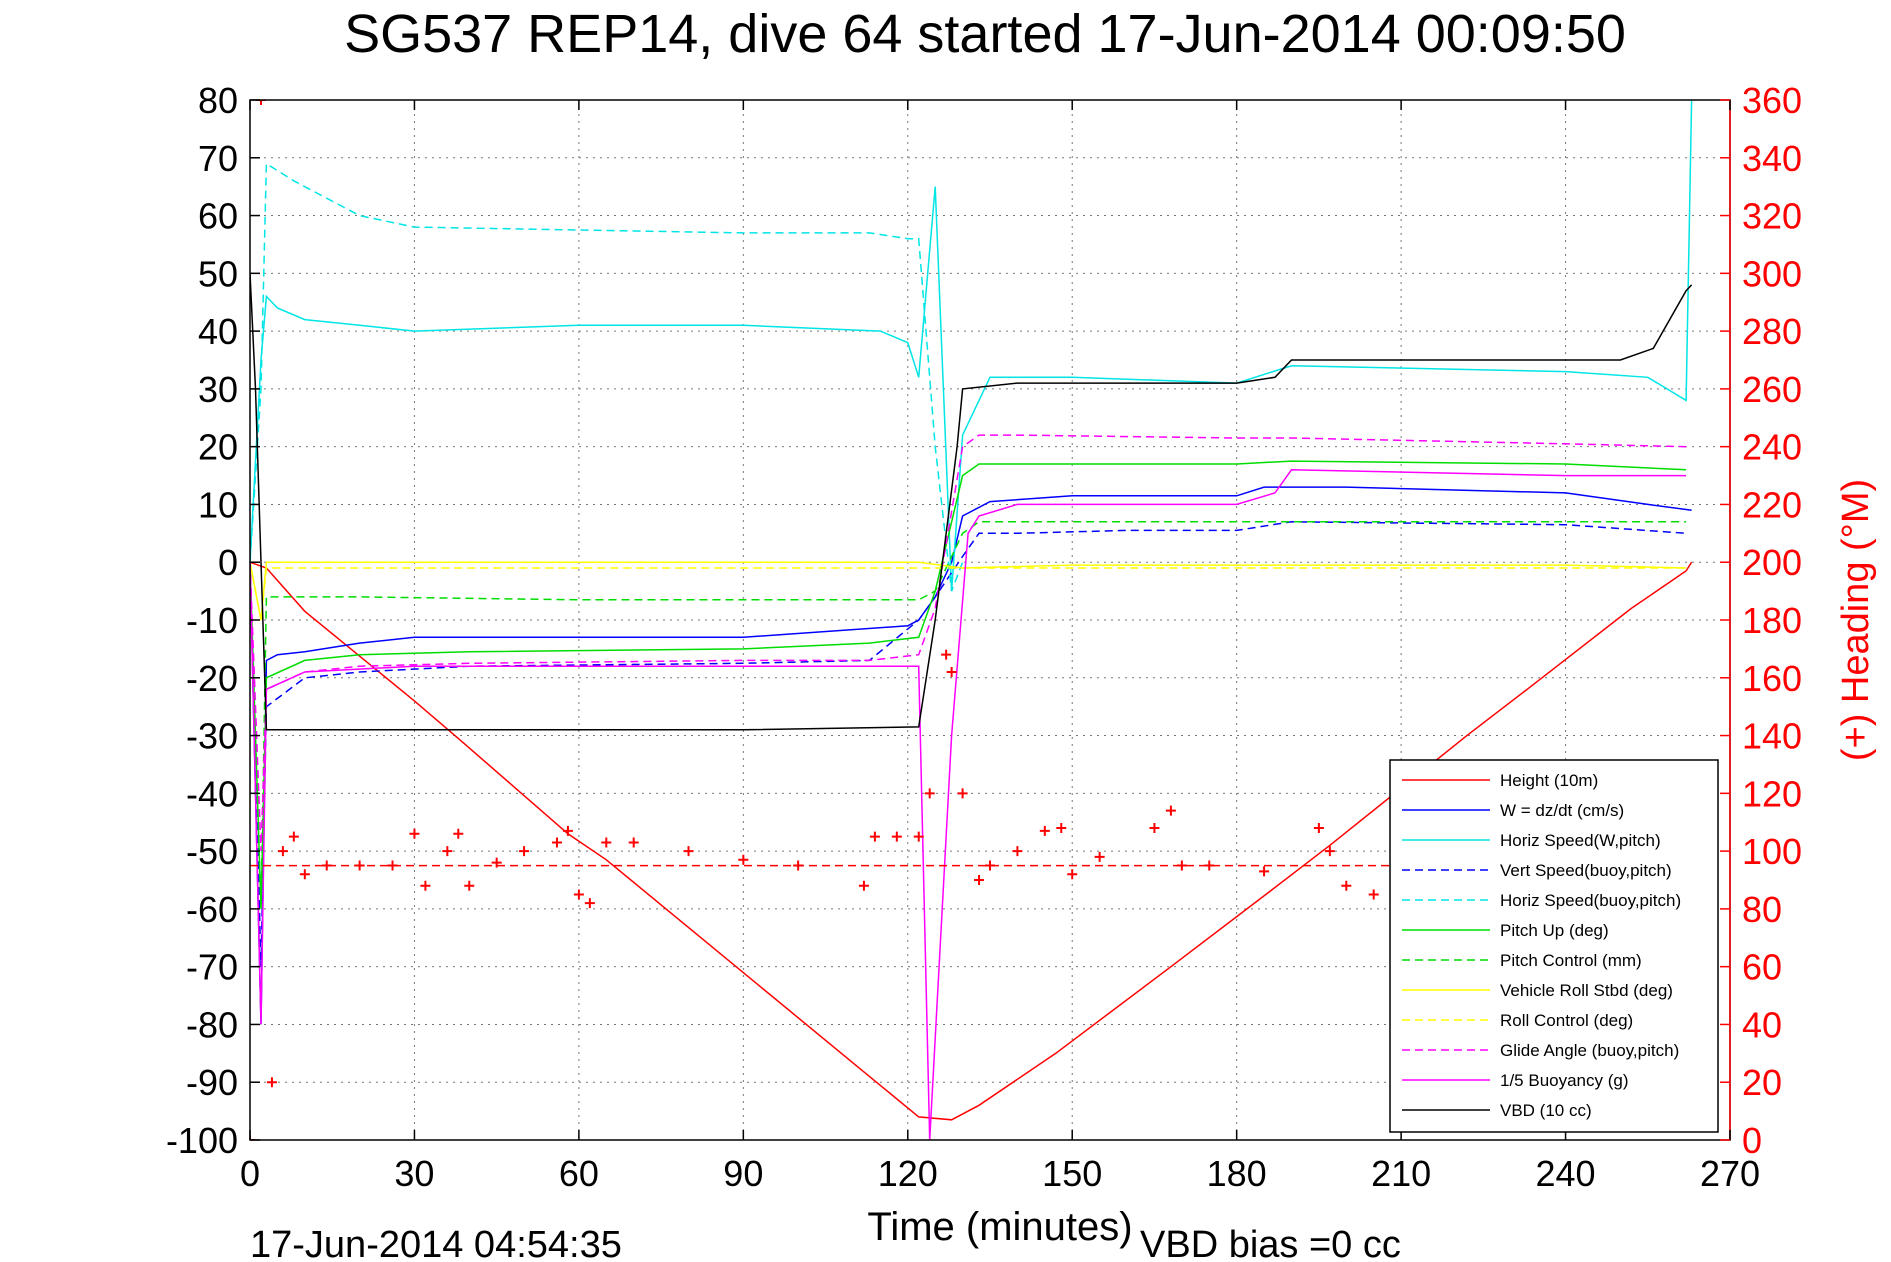  Describe the element at coordinates (1589, 1050) in the screenshot. I see `legend-entry: Glide Angle (buoy,pitch)` at that location.